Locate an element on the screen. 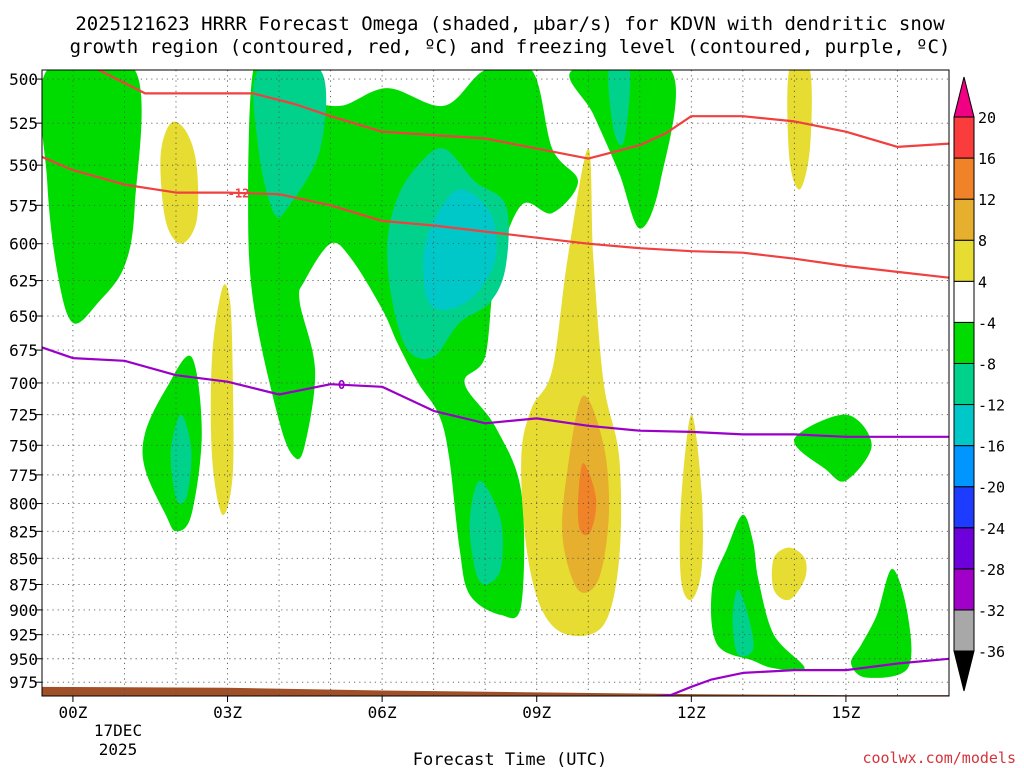 The image size is (1024, 768). colorbar-tick-label: 12 is located at coordinates (987, 200).